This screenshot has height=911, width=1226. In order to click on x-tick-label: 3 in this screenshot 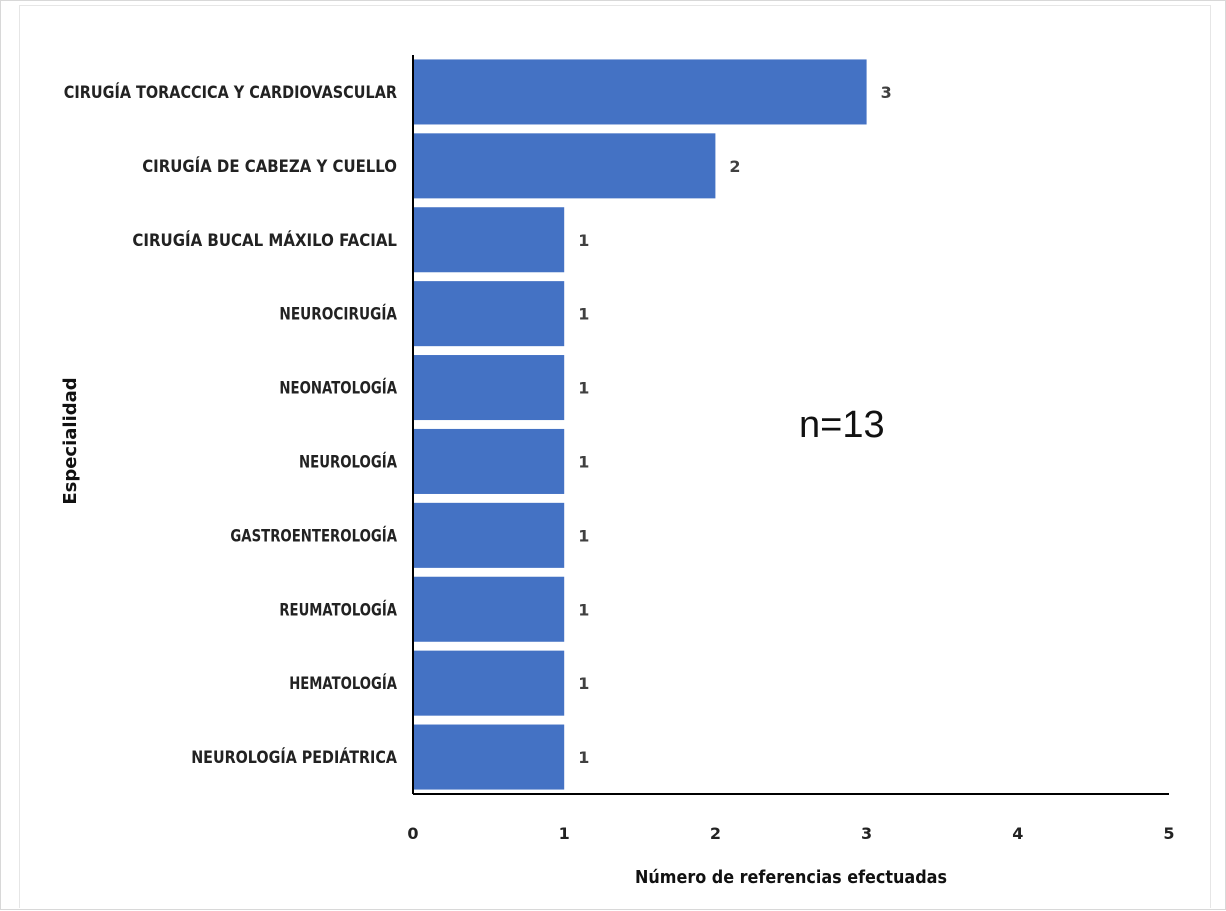, I will do `click(866, 833)`.